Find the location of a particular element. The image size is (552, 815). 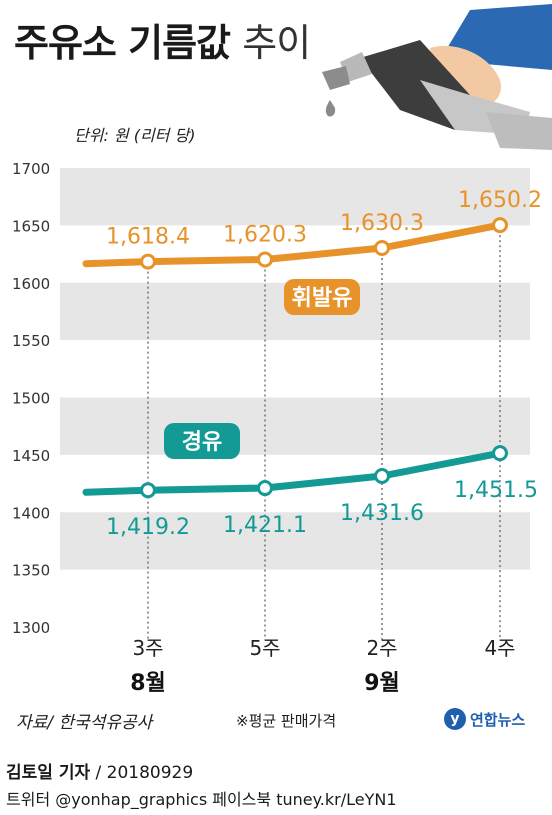

byline: 김토일 기자 / 20180929 is located at coordinates (99, 770).